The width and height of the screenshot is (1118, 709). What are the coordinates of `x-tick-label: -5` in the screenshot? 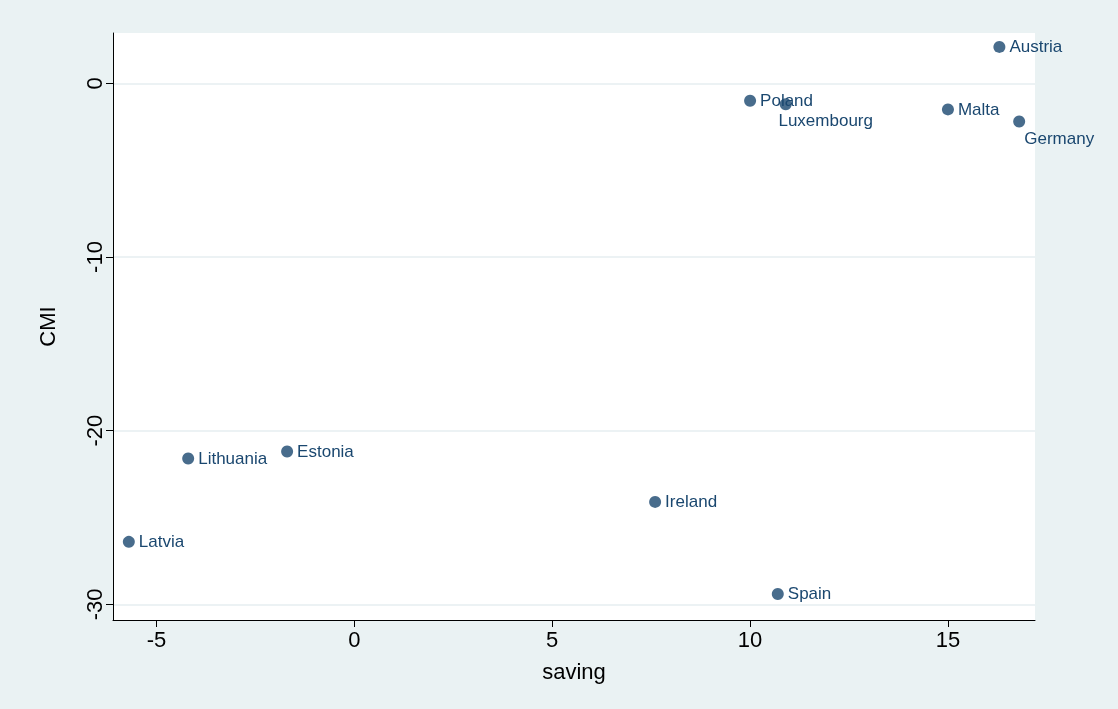 It's located at (156, 639).